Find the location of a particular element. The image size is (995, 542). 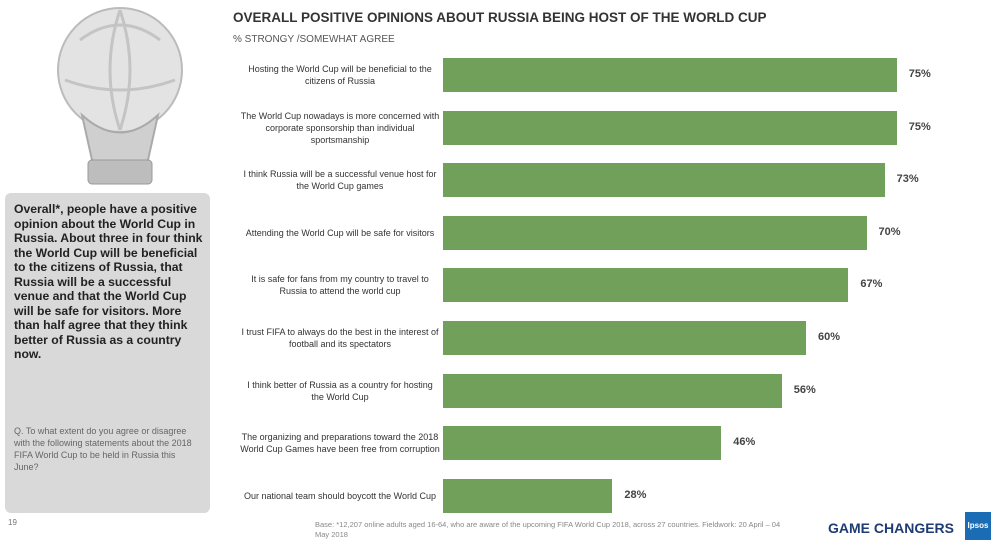

value-label: 70% is located at coordinates (889, 231).